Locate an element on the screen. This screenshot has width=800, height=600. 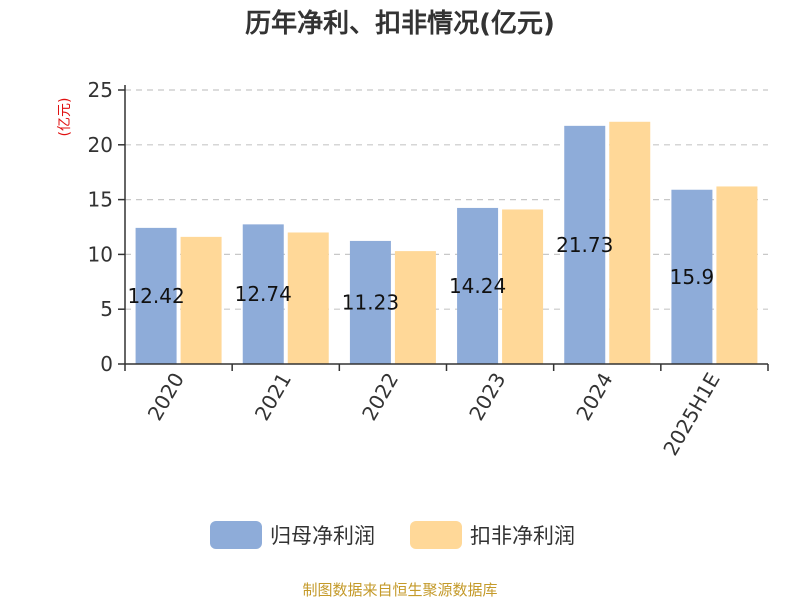
x-tick-label: 2023 is located at coordinates (487, 397).